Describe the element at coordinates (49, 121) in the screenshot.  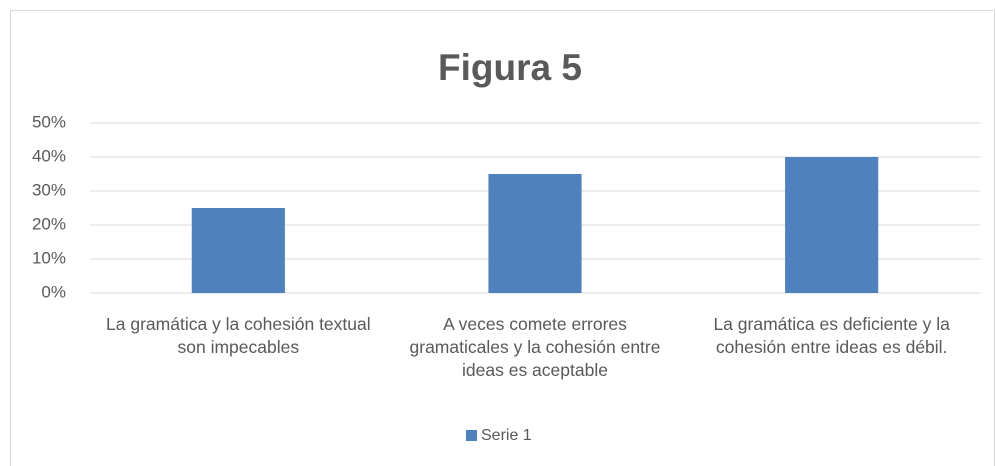
I see `y-tick-label: 50%` at that location.